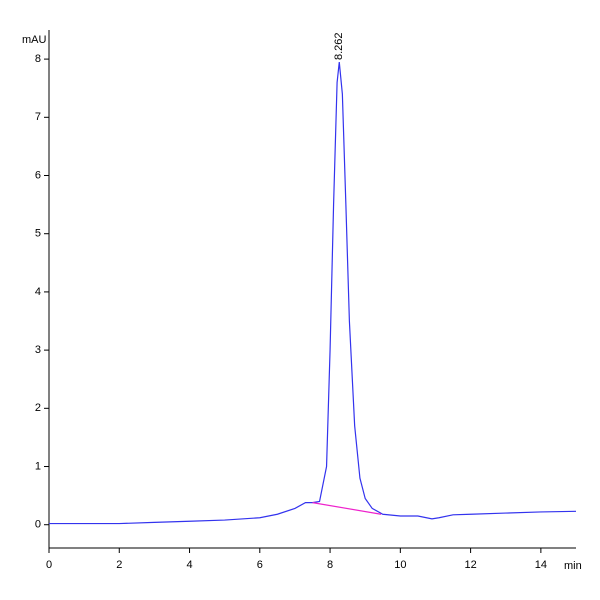 The width and height of the screenshot is (600, 600). I want to click on trace, so click(347, 508).